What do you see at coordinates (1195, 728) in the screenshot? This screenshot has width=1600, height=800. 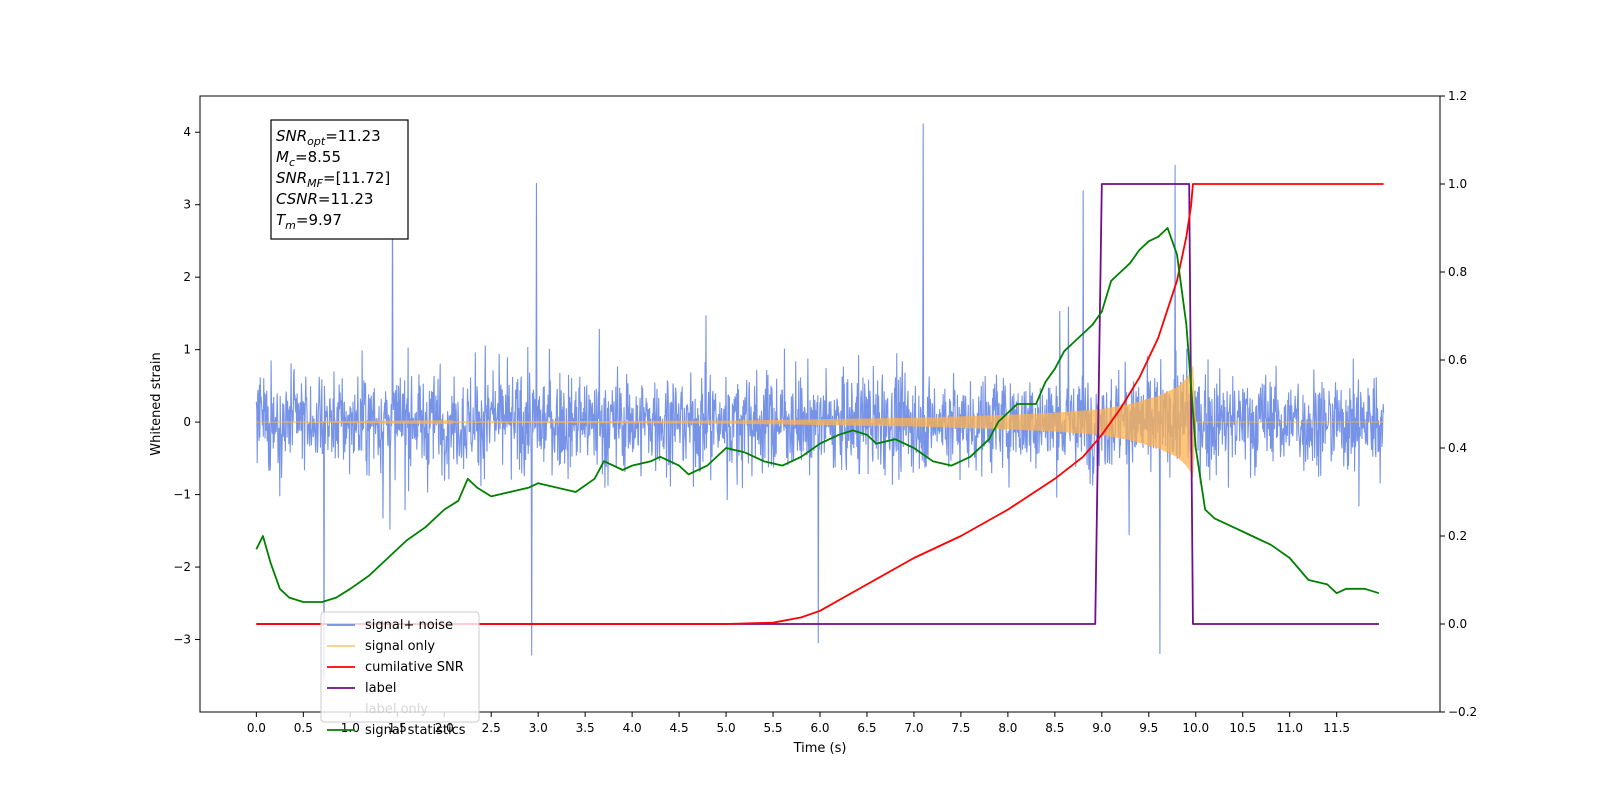 I see `x-tick-label: 10.0` at bounding box center [1195, 728].